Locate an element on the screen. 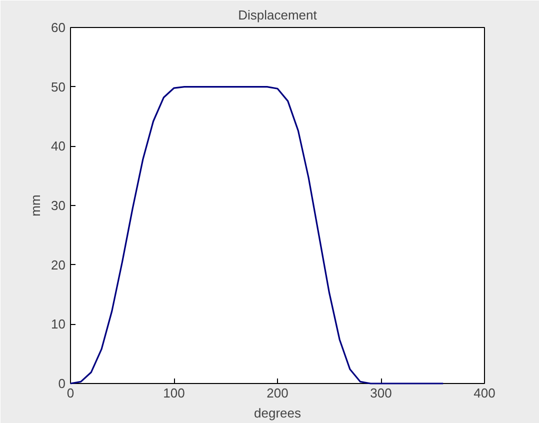  x-tick-label: 400 is located at coordinates (485, 393).